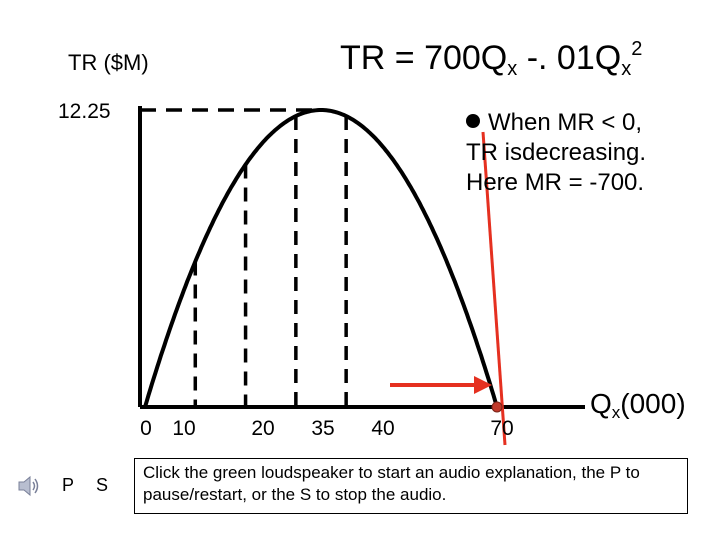 This screenshot has width=720, height=540. I want to click on x-tick-label: 70, so click(501, 428).